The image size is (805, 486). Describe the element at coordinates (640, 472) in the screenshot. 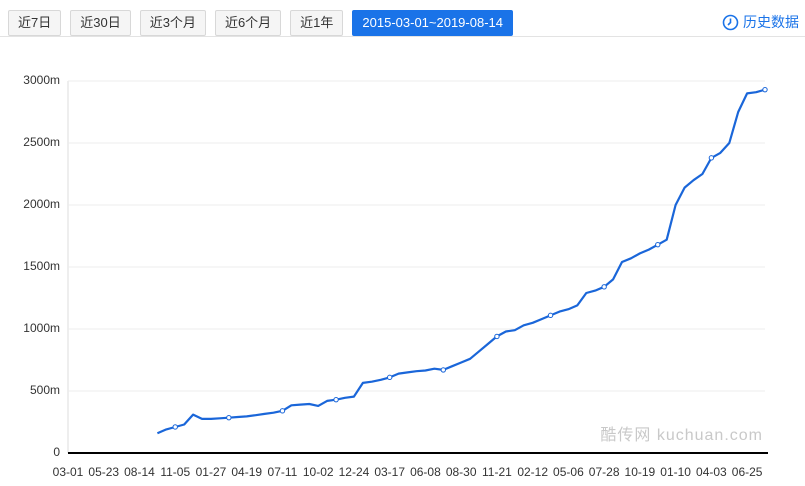

I see `x-tick-label: 10-19` at that location.